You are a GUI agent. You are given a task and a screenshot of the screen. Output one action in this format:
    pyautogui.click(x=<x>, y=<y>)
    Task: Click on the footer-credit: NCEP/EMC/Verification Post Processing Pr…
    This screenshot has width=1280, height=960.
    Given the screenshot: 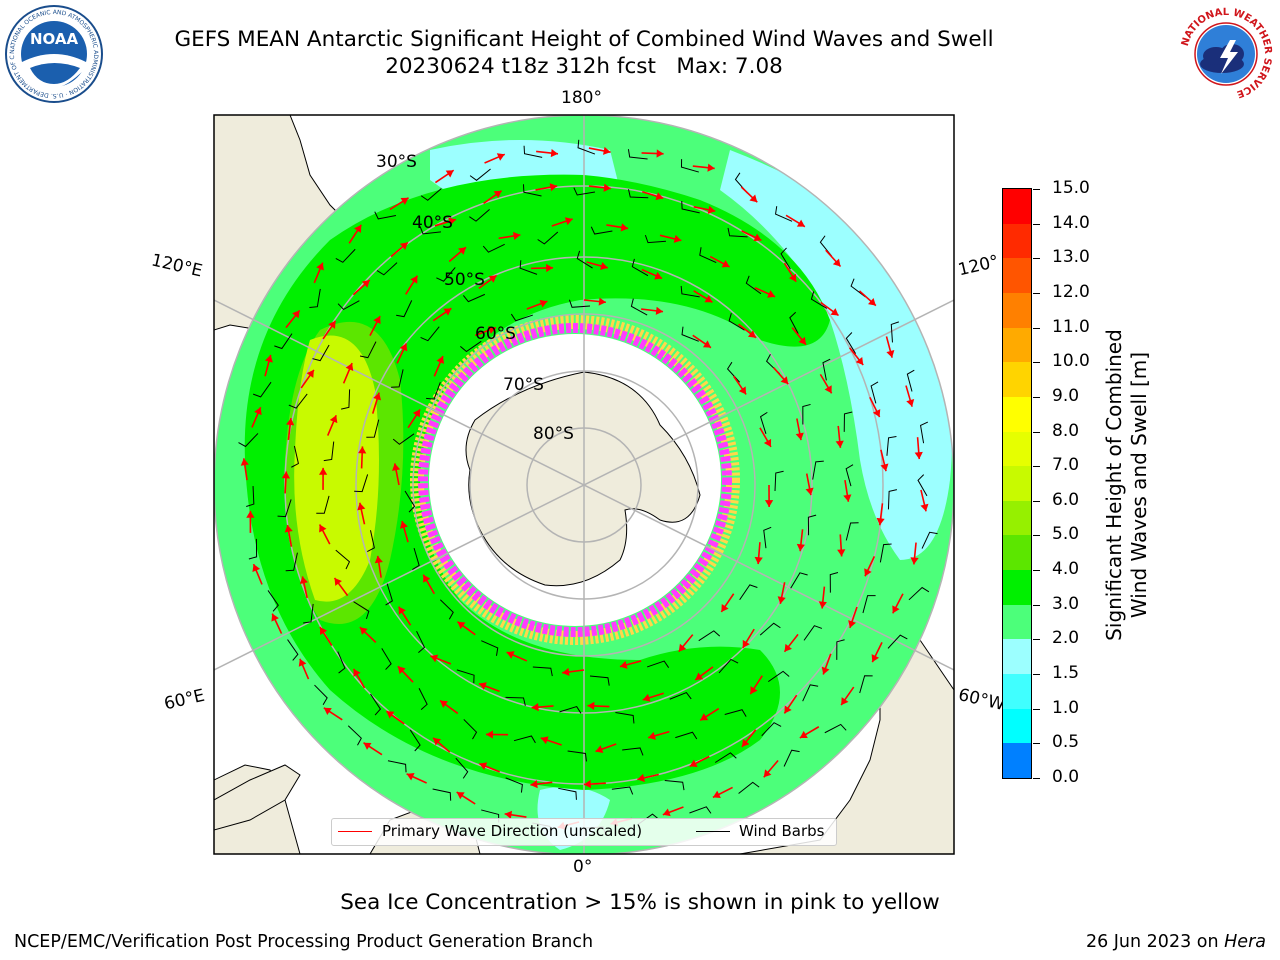 What is the action you would take?
    pyautogui.click(x=304, y=942)
    